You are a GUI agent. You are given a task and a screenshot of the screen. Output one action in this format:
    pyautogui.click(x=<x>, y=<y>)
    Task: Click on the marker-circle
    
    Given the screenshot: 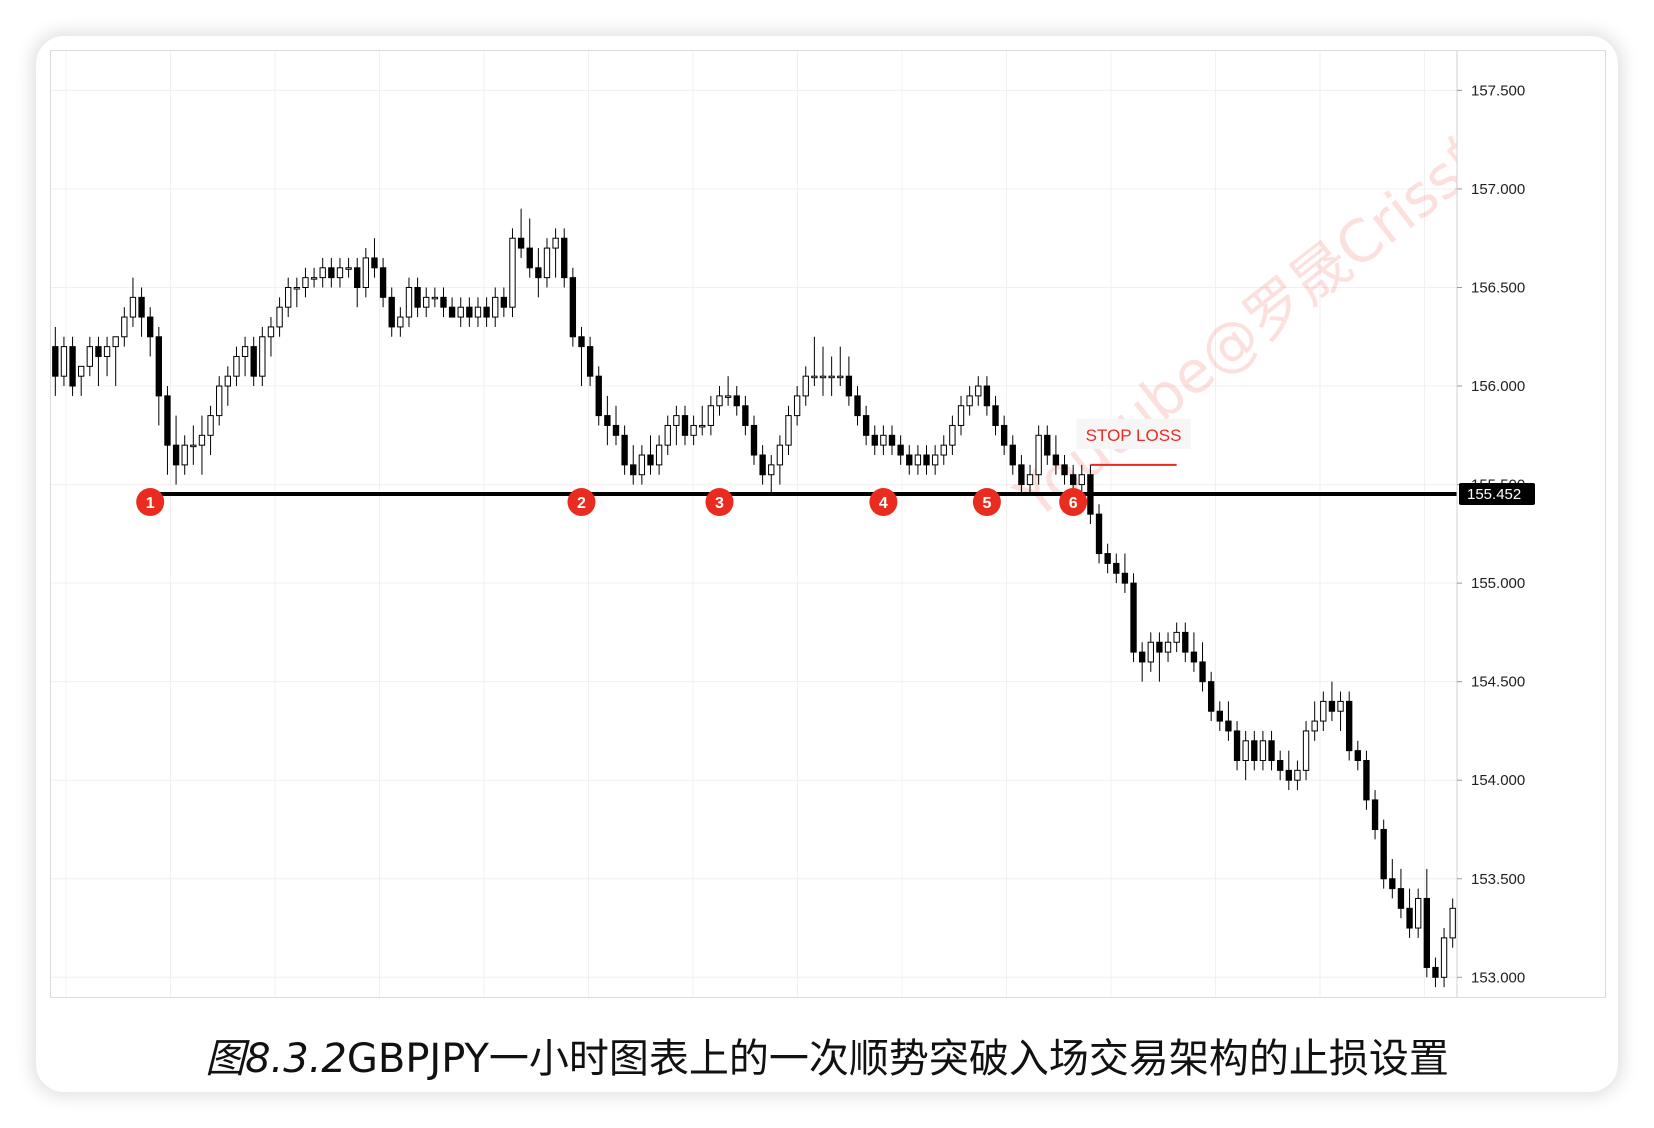 What is the action you would take?
    pyautogui.click(x=883, y=502)
    